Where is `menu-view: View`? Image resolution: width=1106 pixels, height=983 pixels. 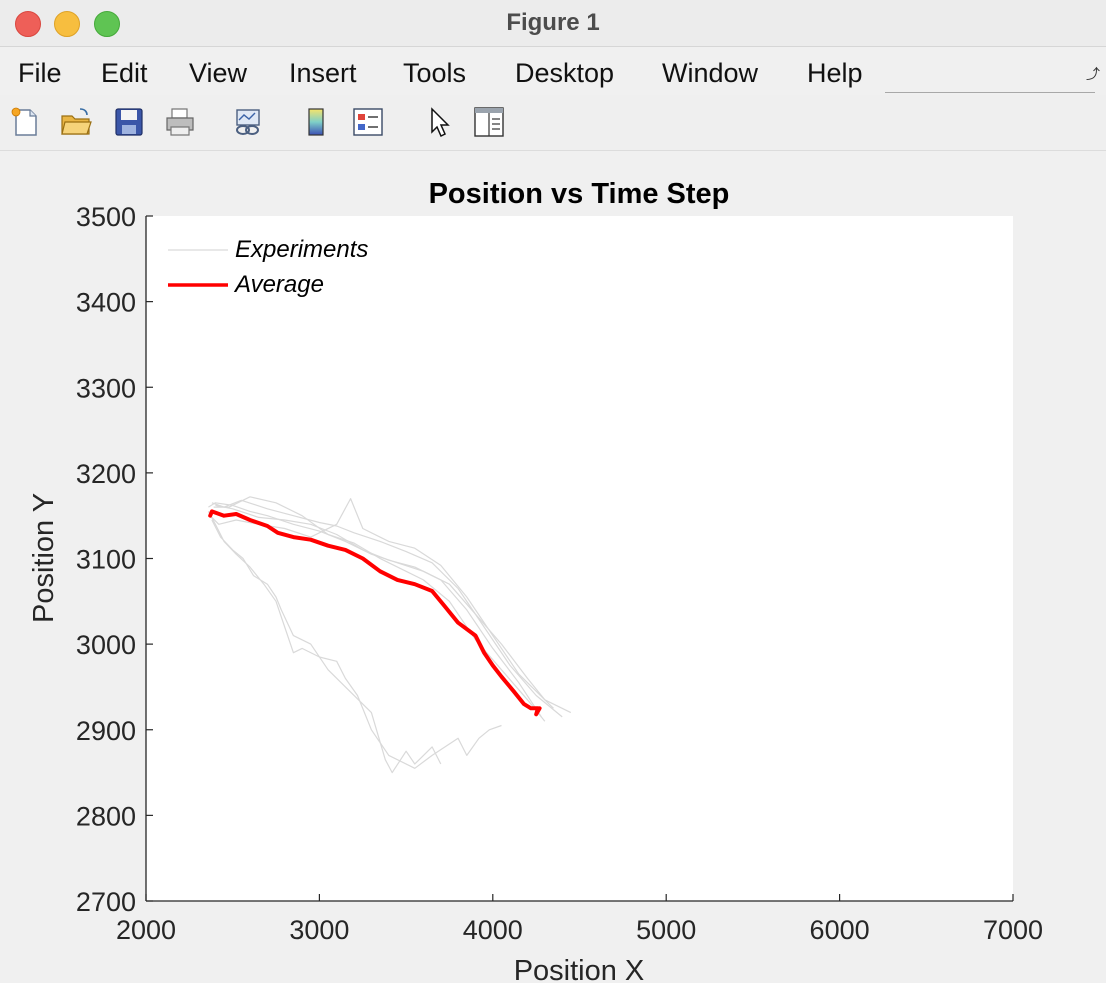 menu-view: View is located at coordinates (218, 73).